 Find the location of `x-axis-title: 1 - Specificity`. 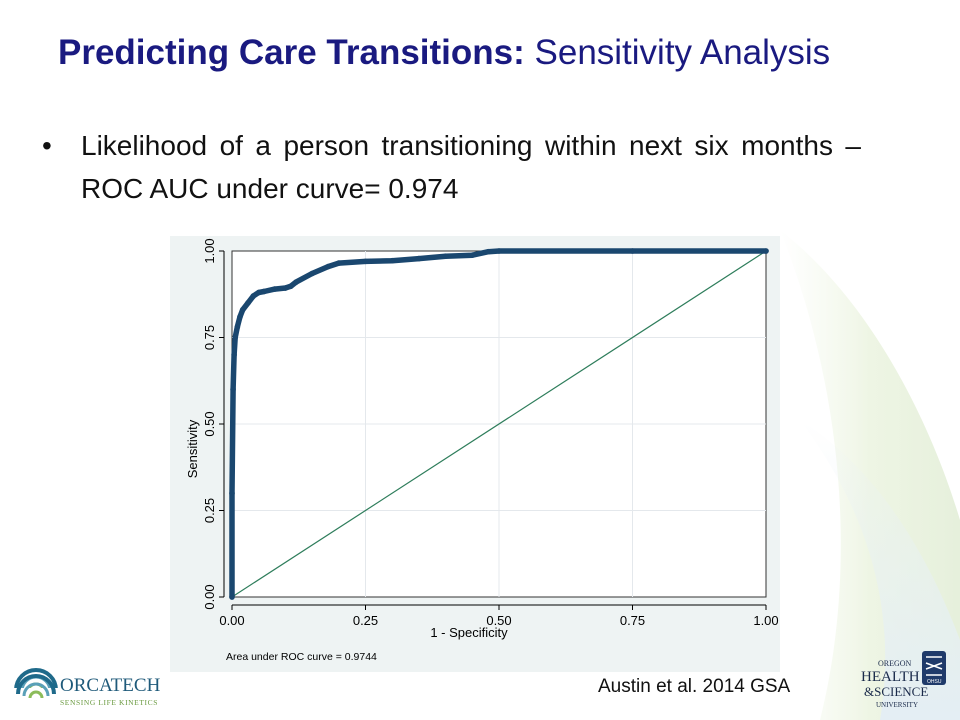

x-axis-title: 1 - Specificity is located at coordinates (469, 632).